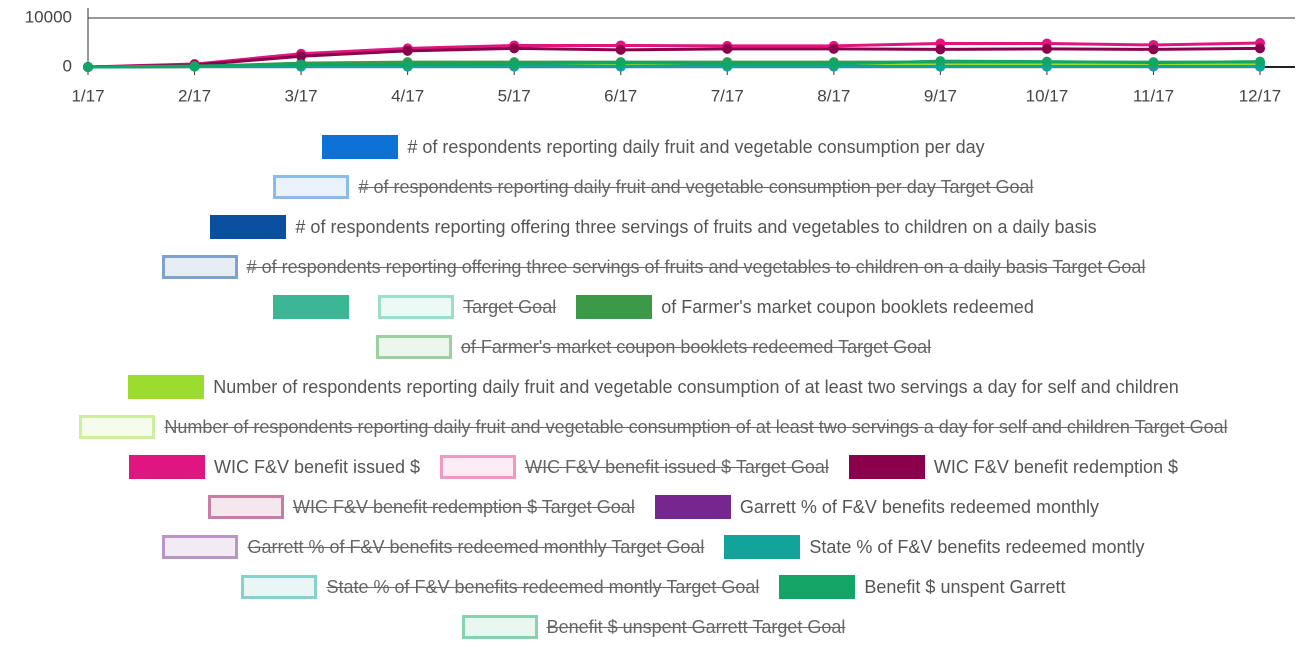 The image size is (1307, 647). I want to click on legend-item: Target Goal, so click(467, 307).